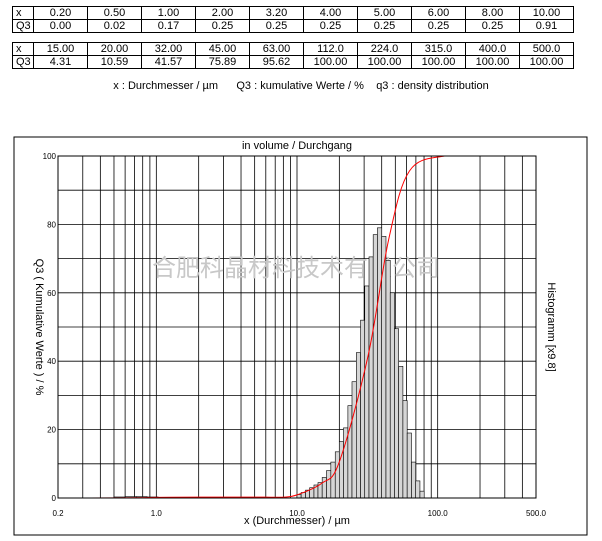 This screenshot has width=602, height=541. What do you see at coordinates (551, 326) in the screenshot?
I see `y2-axis-label: Histogramm [x9.8]` at bounding box center [551, 326].